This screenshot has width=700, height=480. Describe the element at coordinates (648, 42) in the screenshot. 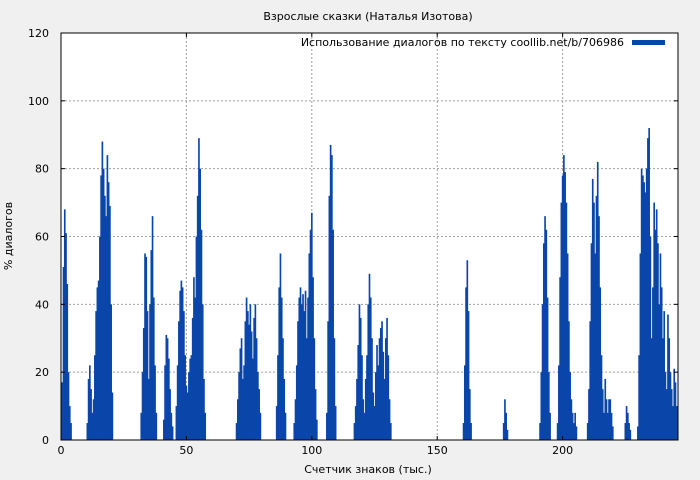

I see `legend-swatch` at that location.